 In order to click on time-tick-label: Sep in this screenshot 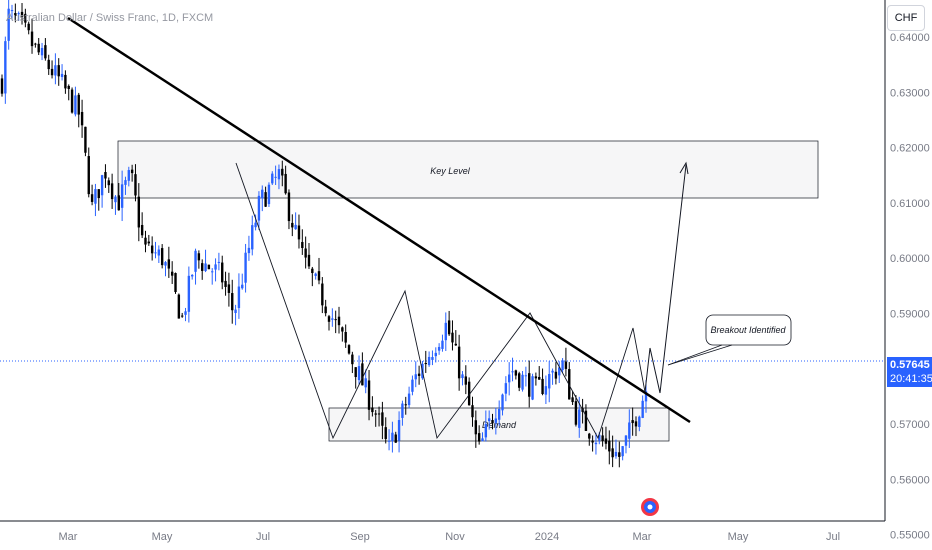, I will do `click(360, 537)`.